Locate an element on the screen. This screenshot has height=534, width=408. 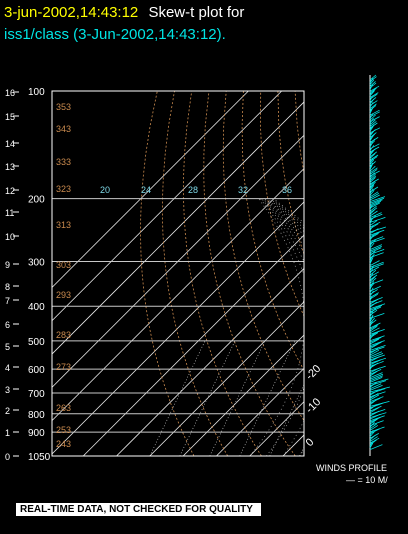
height-tick-label: 6 is located at coordinates (7, 325).